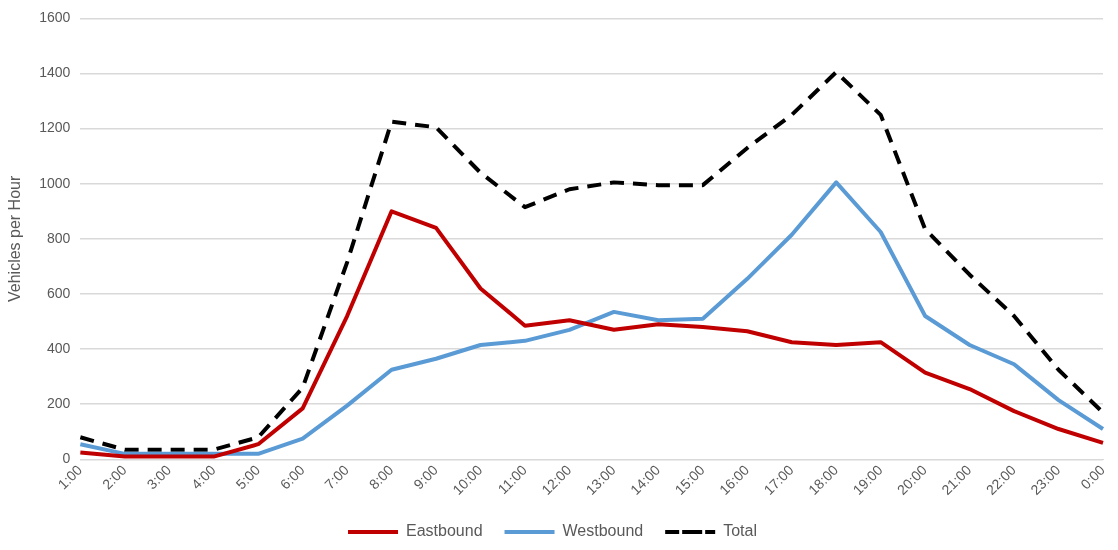 The image size is (1118, 550). What do you see at coordinates (55, 182) in the screenshot?
I see `y-tick-label: 1000` at bounding box center [55, 182].